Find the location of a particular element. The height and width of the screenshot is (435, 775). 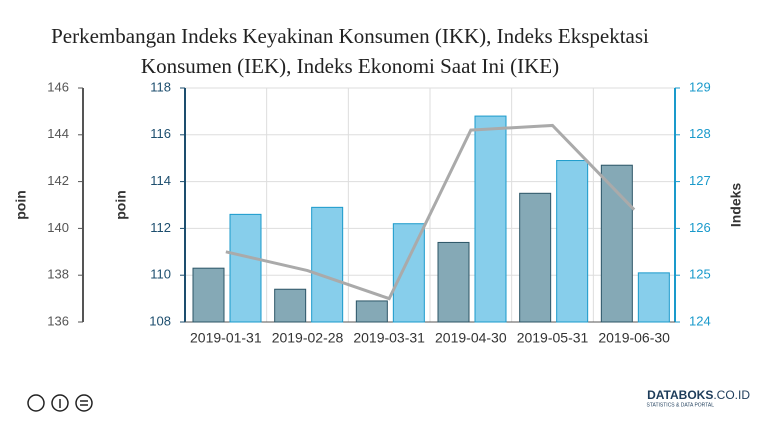

x-tick-label: 2019-04-30 is located at coordinates (471, 338).